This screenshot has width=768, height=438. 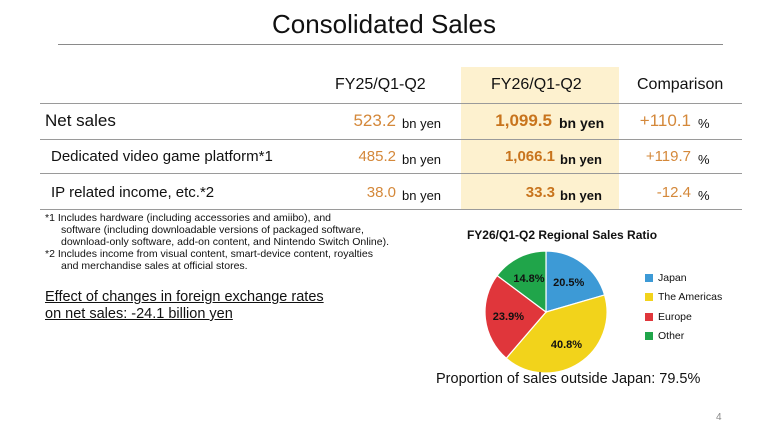 What do you see at coordinates (133, 192) in the screenshot?
I see `row-label: IP related income, etc.*2` at bounding box center [133, 192].